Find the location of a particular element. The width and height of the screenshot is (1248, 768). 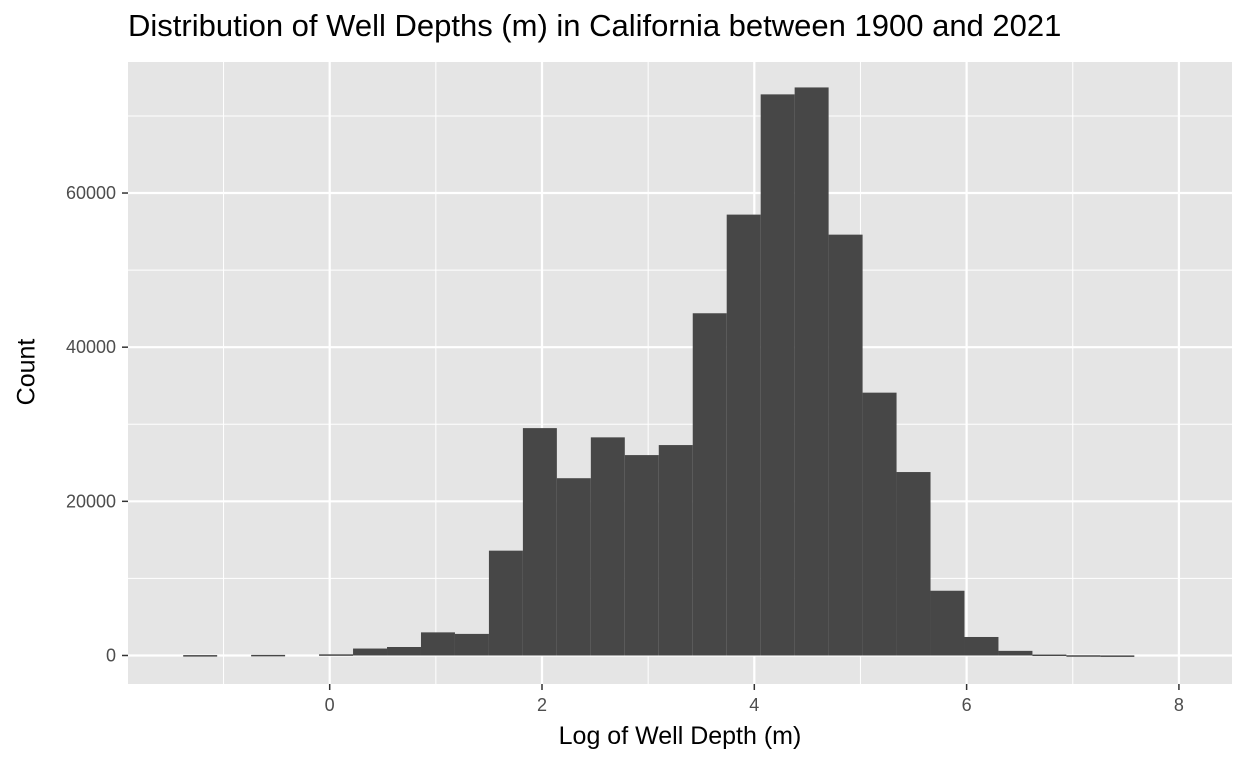

x-axis-label: Log of Well Depth (m) is located at coordinates (680, 736).